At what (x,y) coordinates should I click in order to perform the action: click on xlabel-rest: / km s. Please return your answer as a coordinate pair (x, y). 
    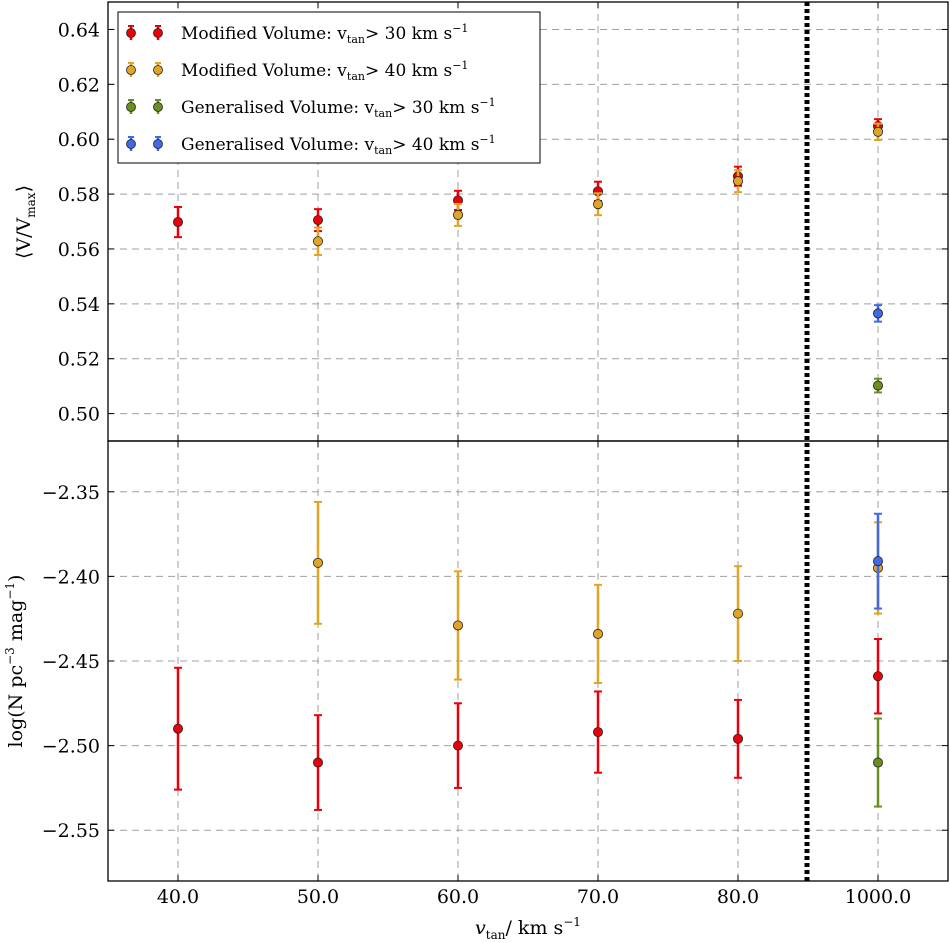
    Looking at the image, I should click on (534, 928).